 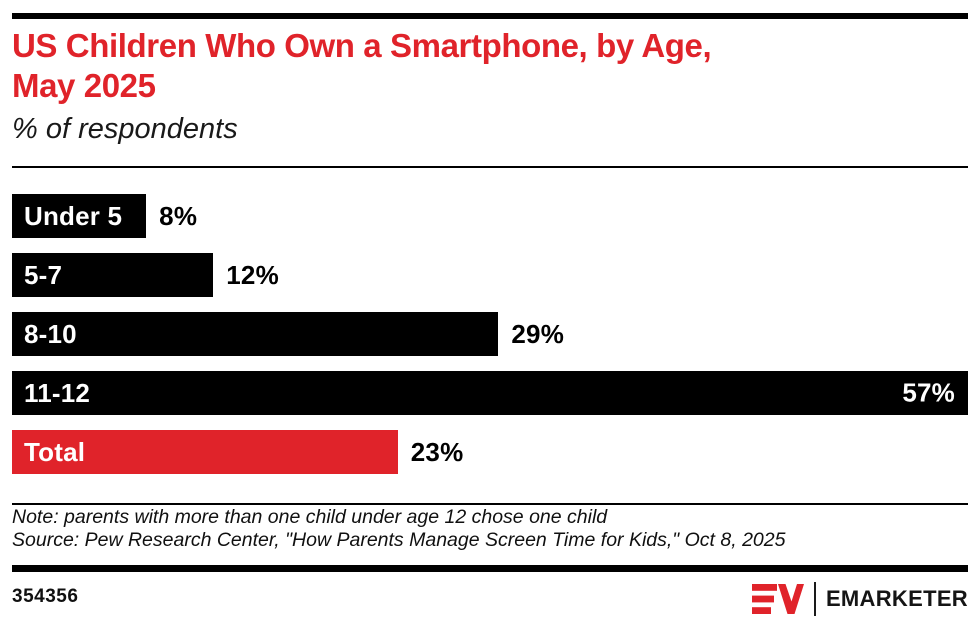 I want to click on bar-category-label: Under 5, so click(x=73, y=215).